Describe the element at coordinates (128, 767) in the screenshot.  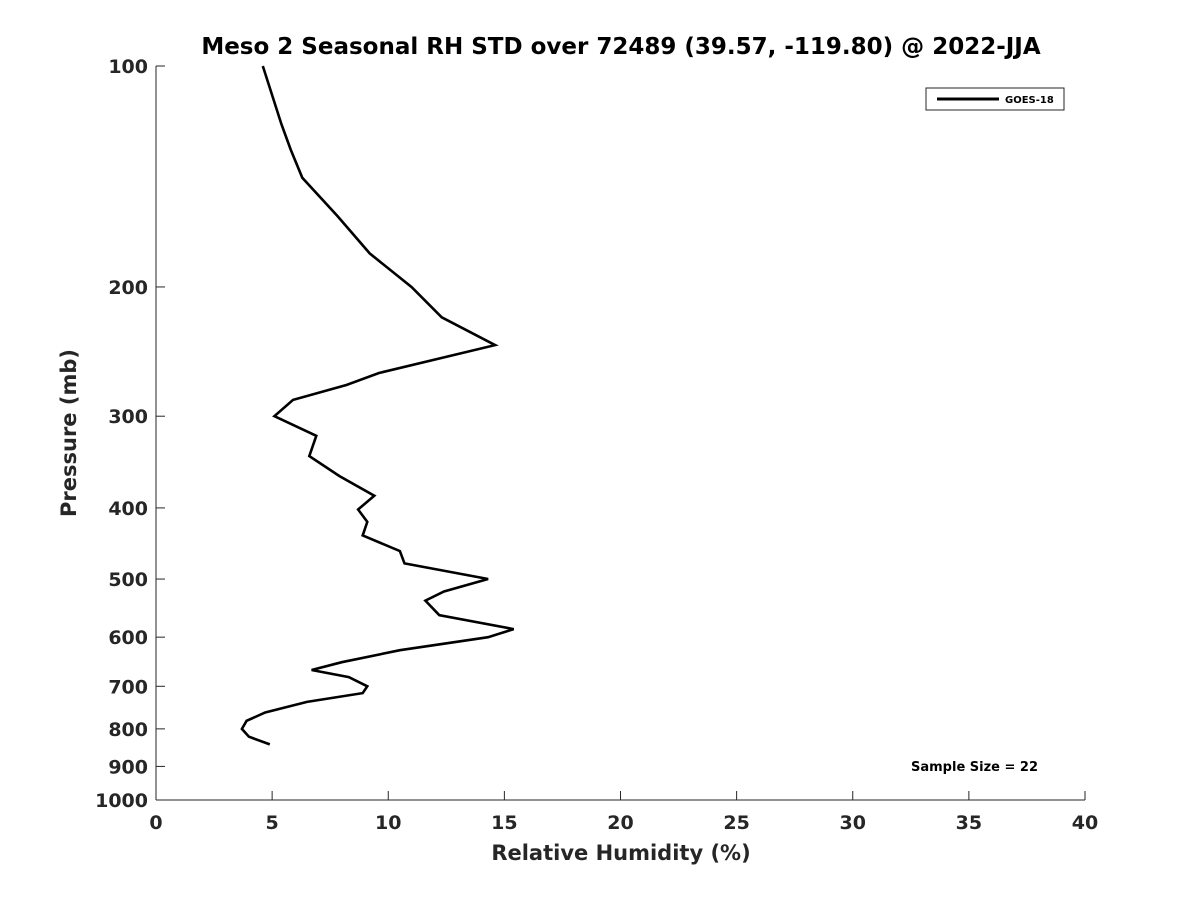
I see `y-tick-label: 900` at that location.